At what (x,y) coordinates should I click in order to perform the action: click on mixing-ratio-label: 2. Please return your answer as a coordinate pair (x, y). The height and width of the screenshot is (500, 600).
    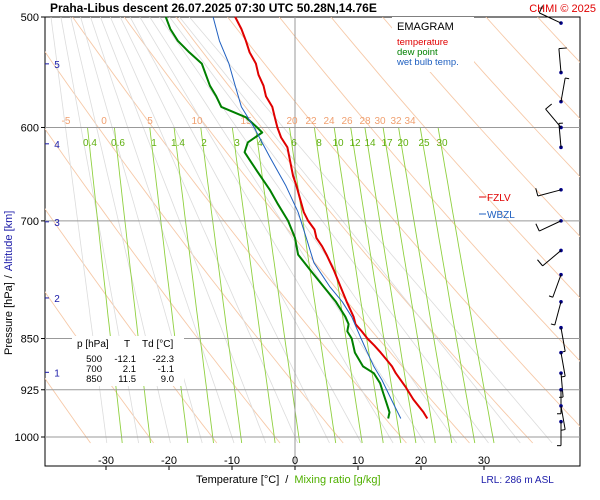
    Looking at the image, I should click on (204, 143).